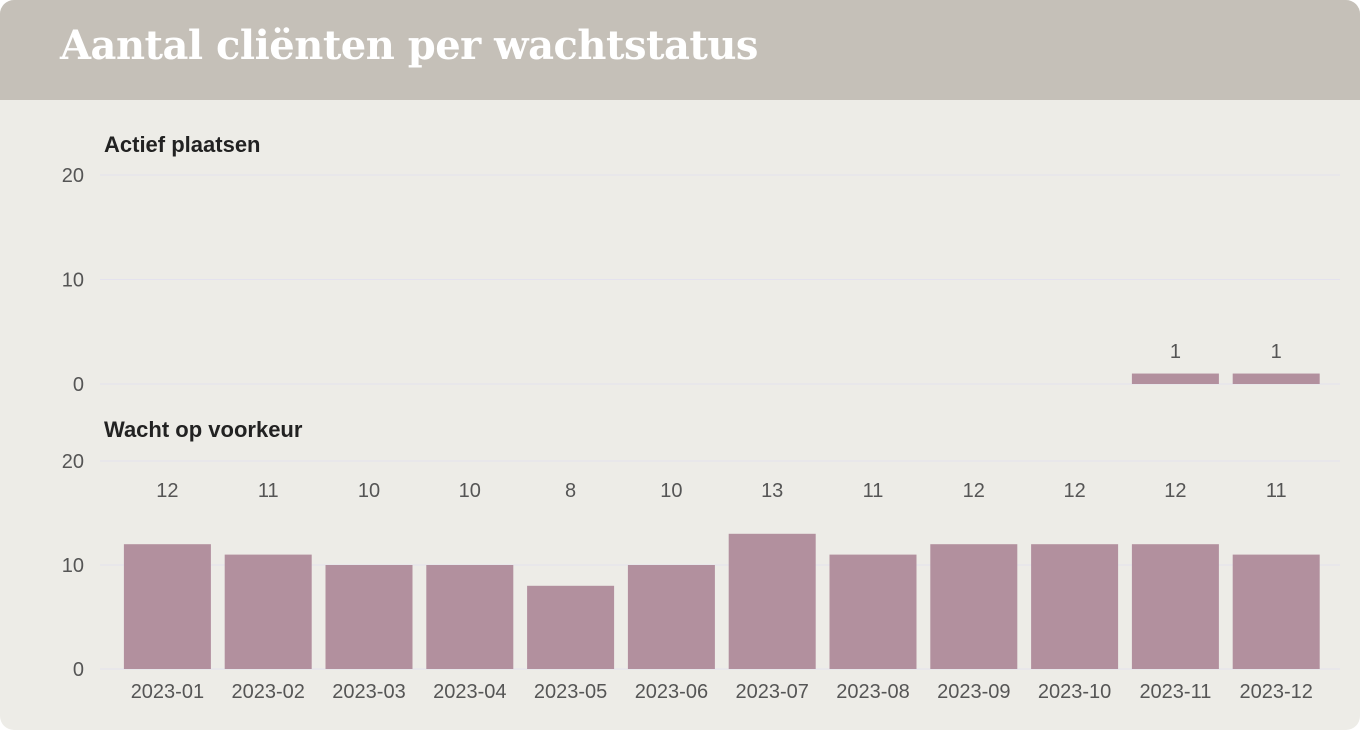 The height and width of the screenshot is (730, 1360). I want to click on header-bar: Aantal cliënten per wachtstatus, so click(680, 50).